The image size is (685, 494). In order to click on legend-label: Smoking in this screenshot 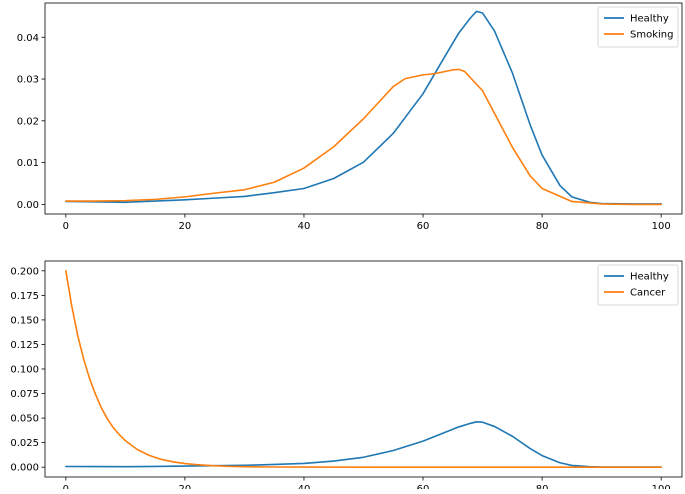, I will do `click(651, 35)`.